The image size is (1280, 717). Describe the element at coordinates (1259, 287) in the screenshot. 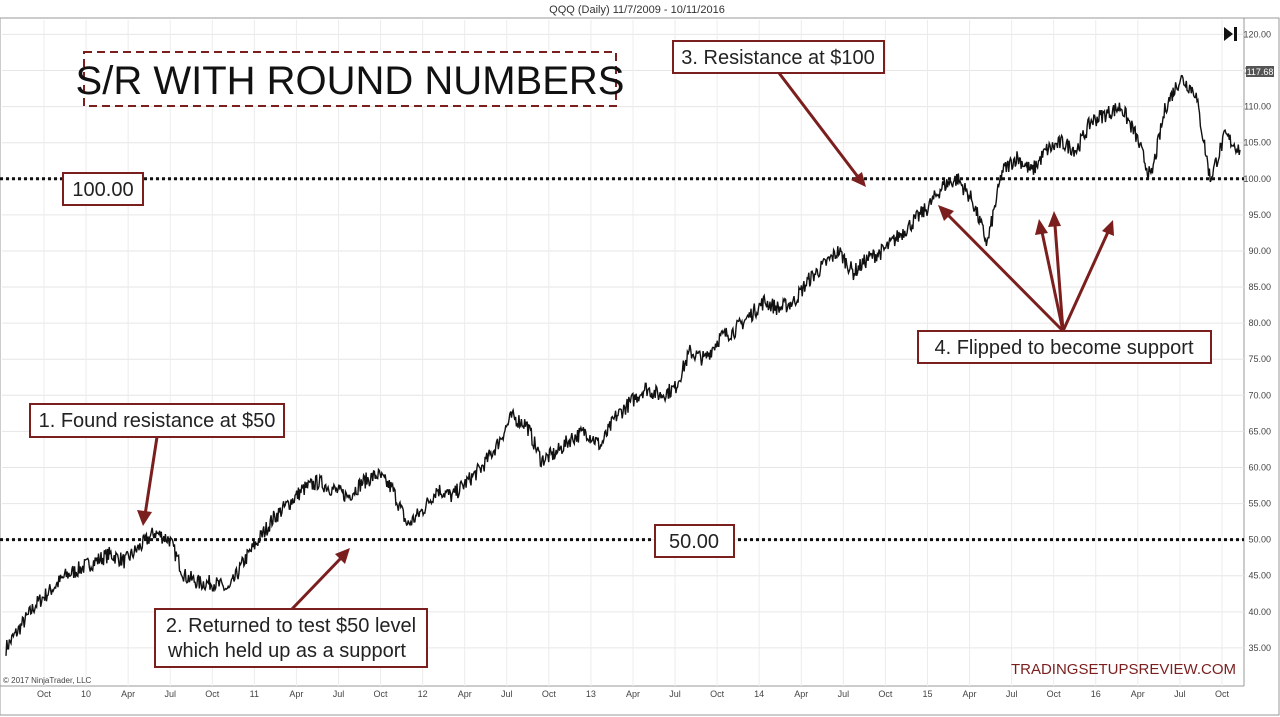

I see `y-tick-label: 85.00` at that location.